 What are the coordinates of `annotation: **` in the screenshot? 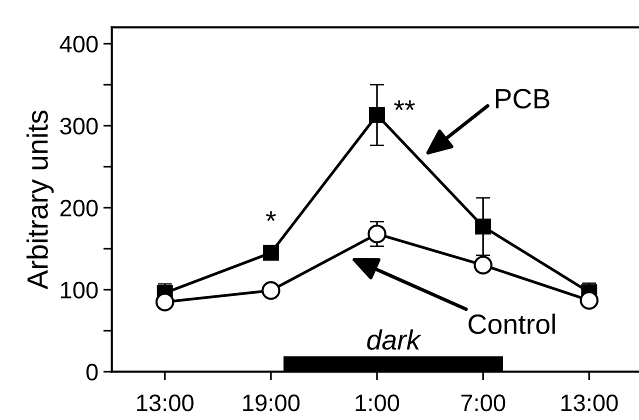 It's located at (404, 105).